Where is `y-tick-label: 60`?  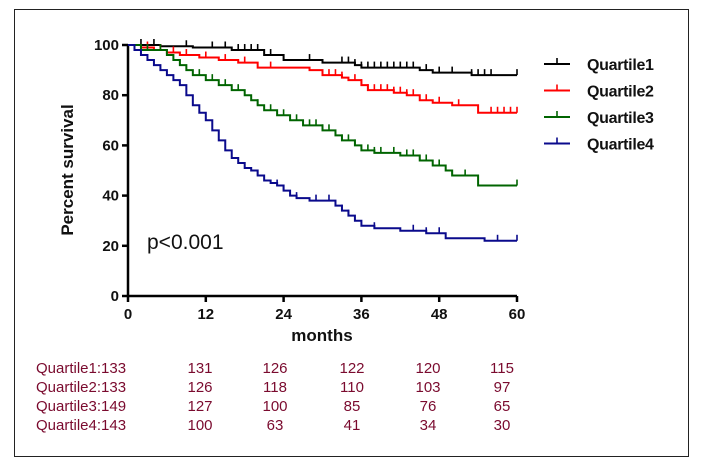 y-tick-label: 60 is located at coordinates (110, 145).